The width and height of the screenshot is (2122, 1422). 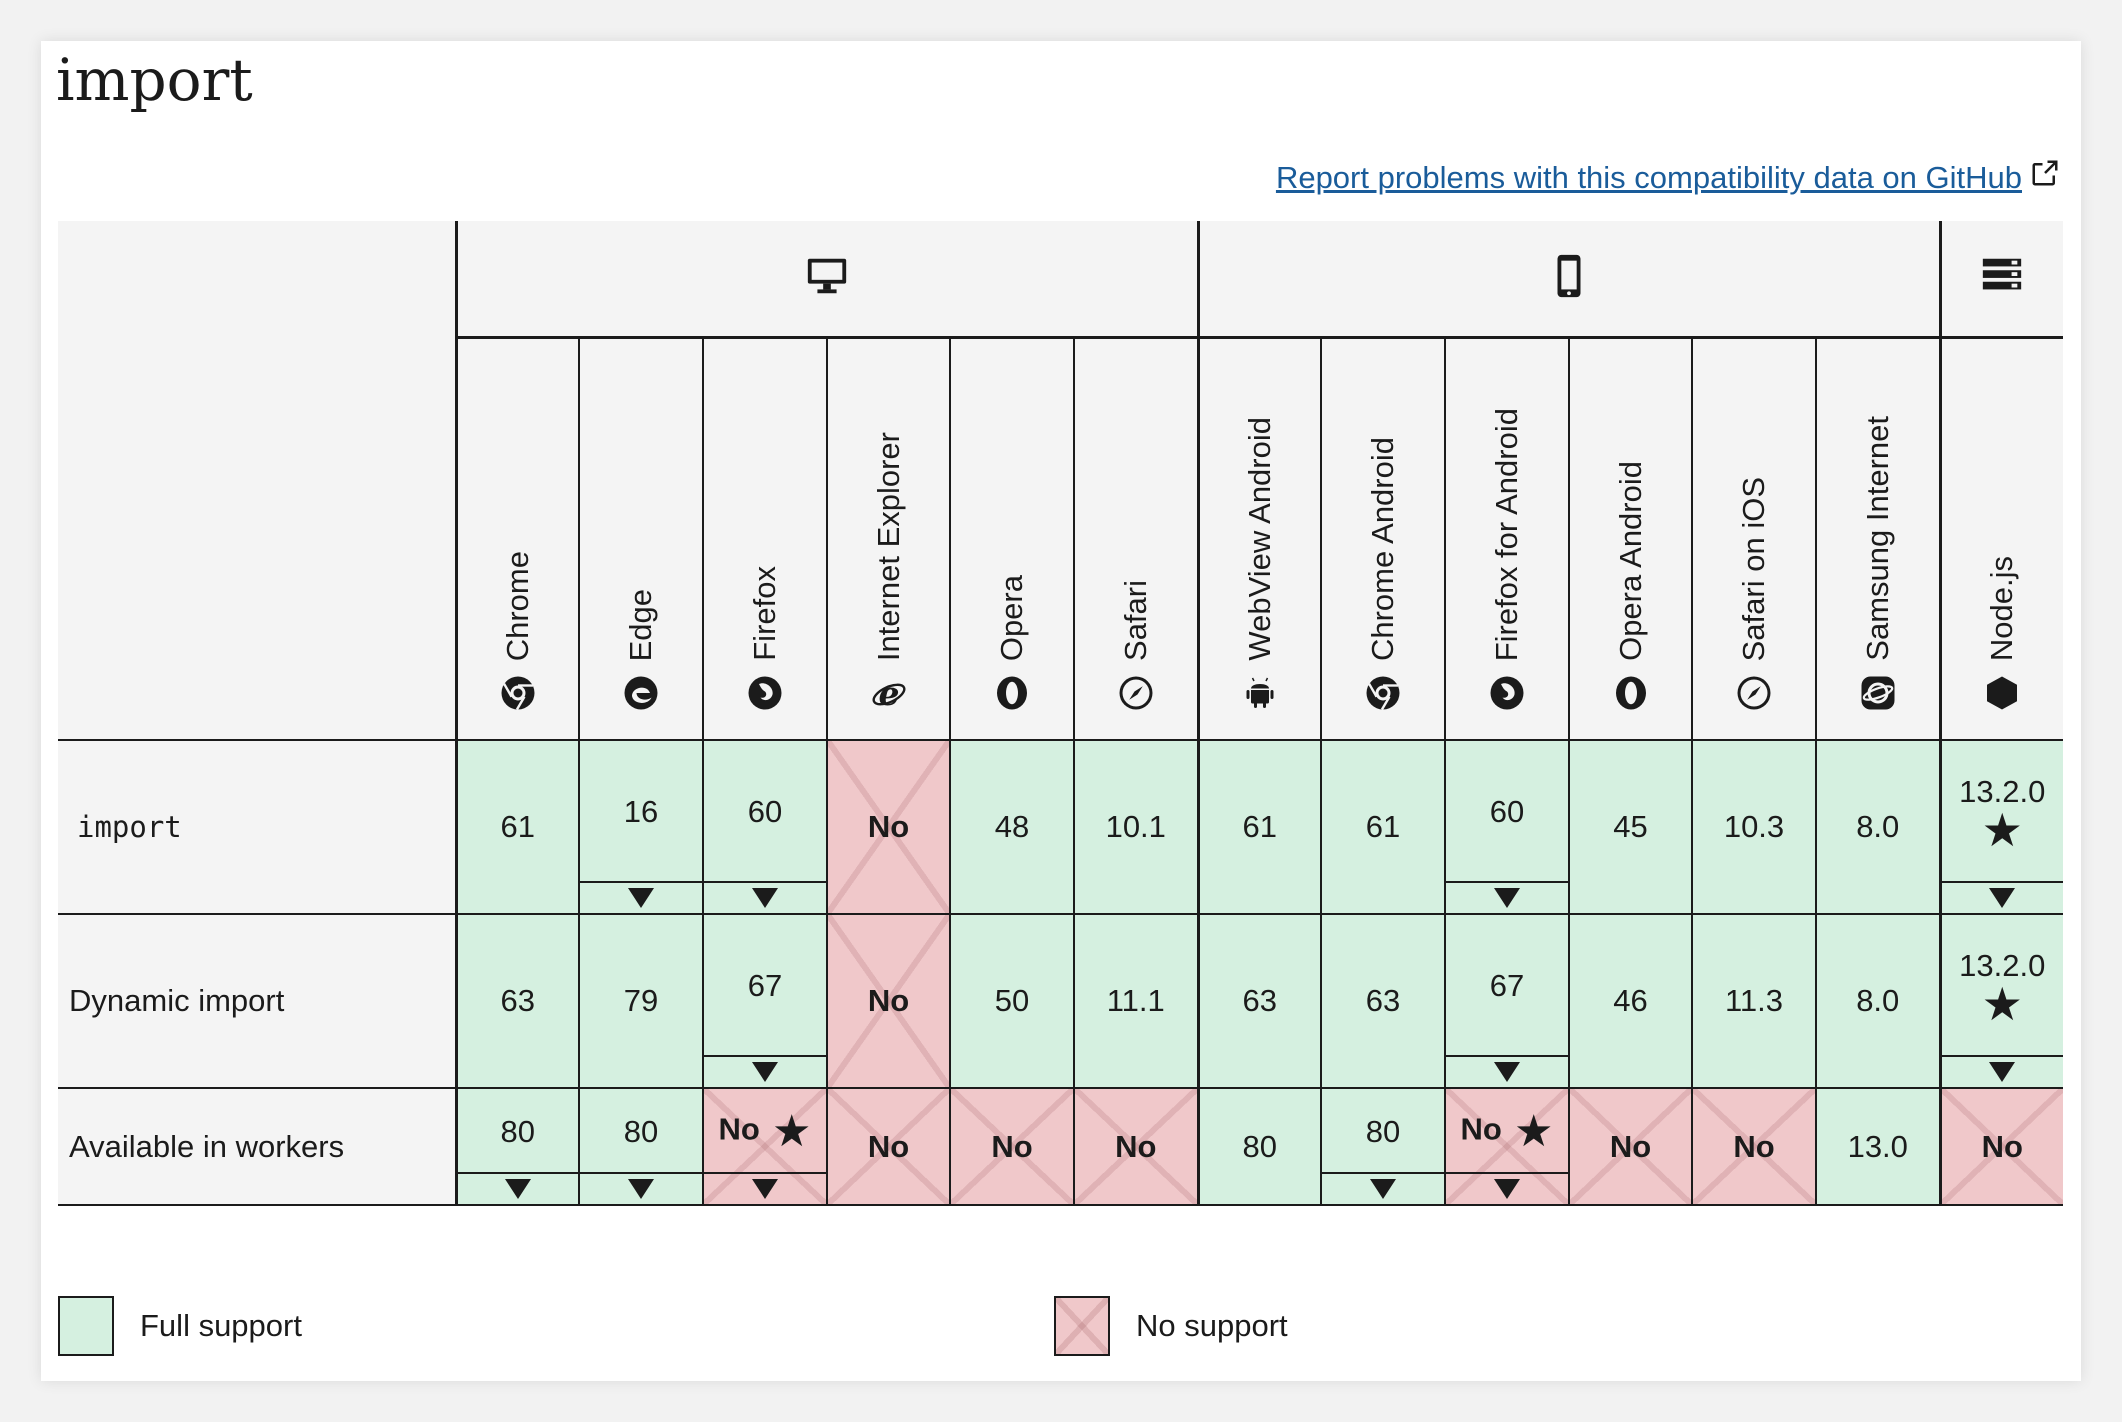 I want to click on cell-value-wrap: 11.3, so click(x=1754, y=1001).